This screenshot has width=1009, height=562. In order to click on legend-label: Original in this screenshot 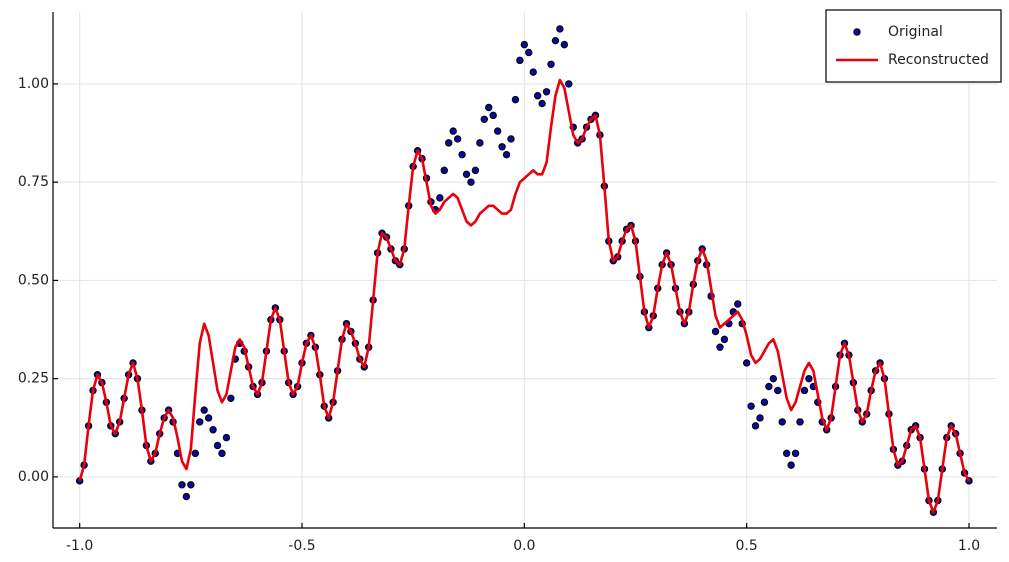, I will do `click(915, 32)`.